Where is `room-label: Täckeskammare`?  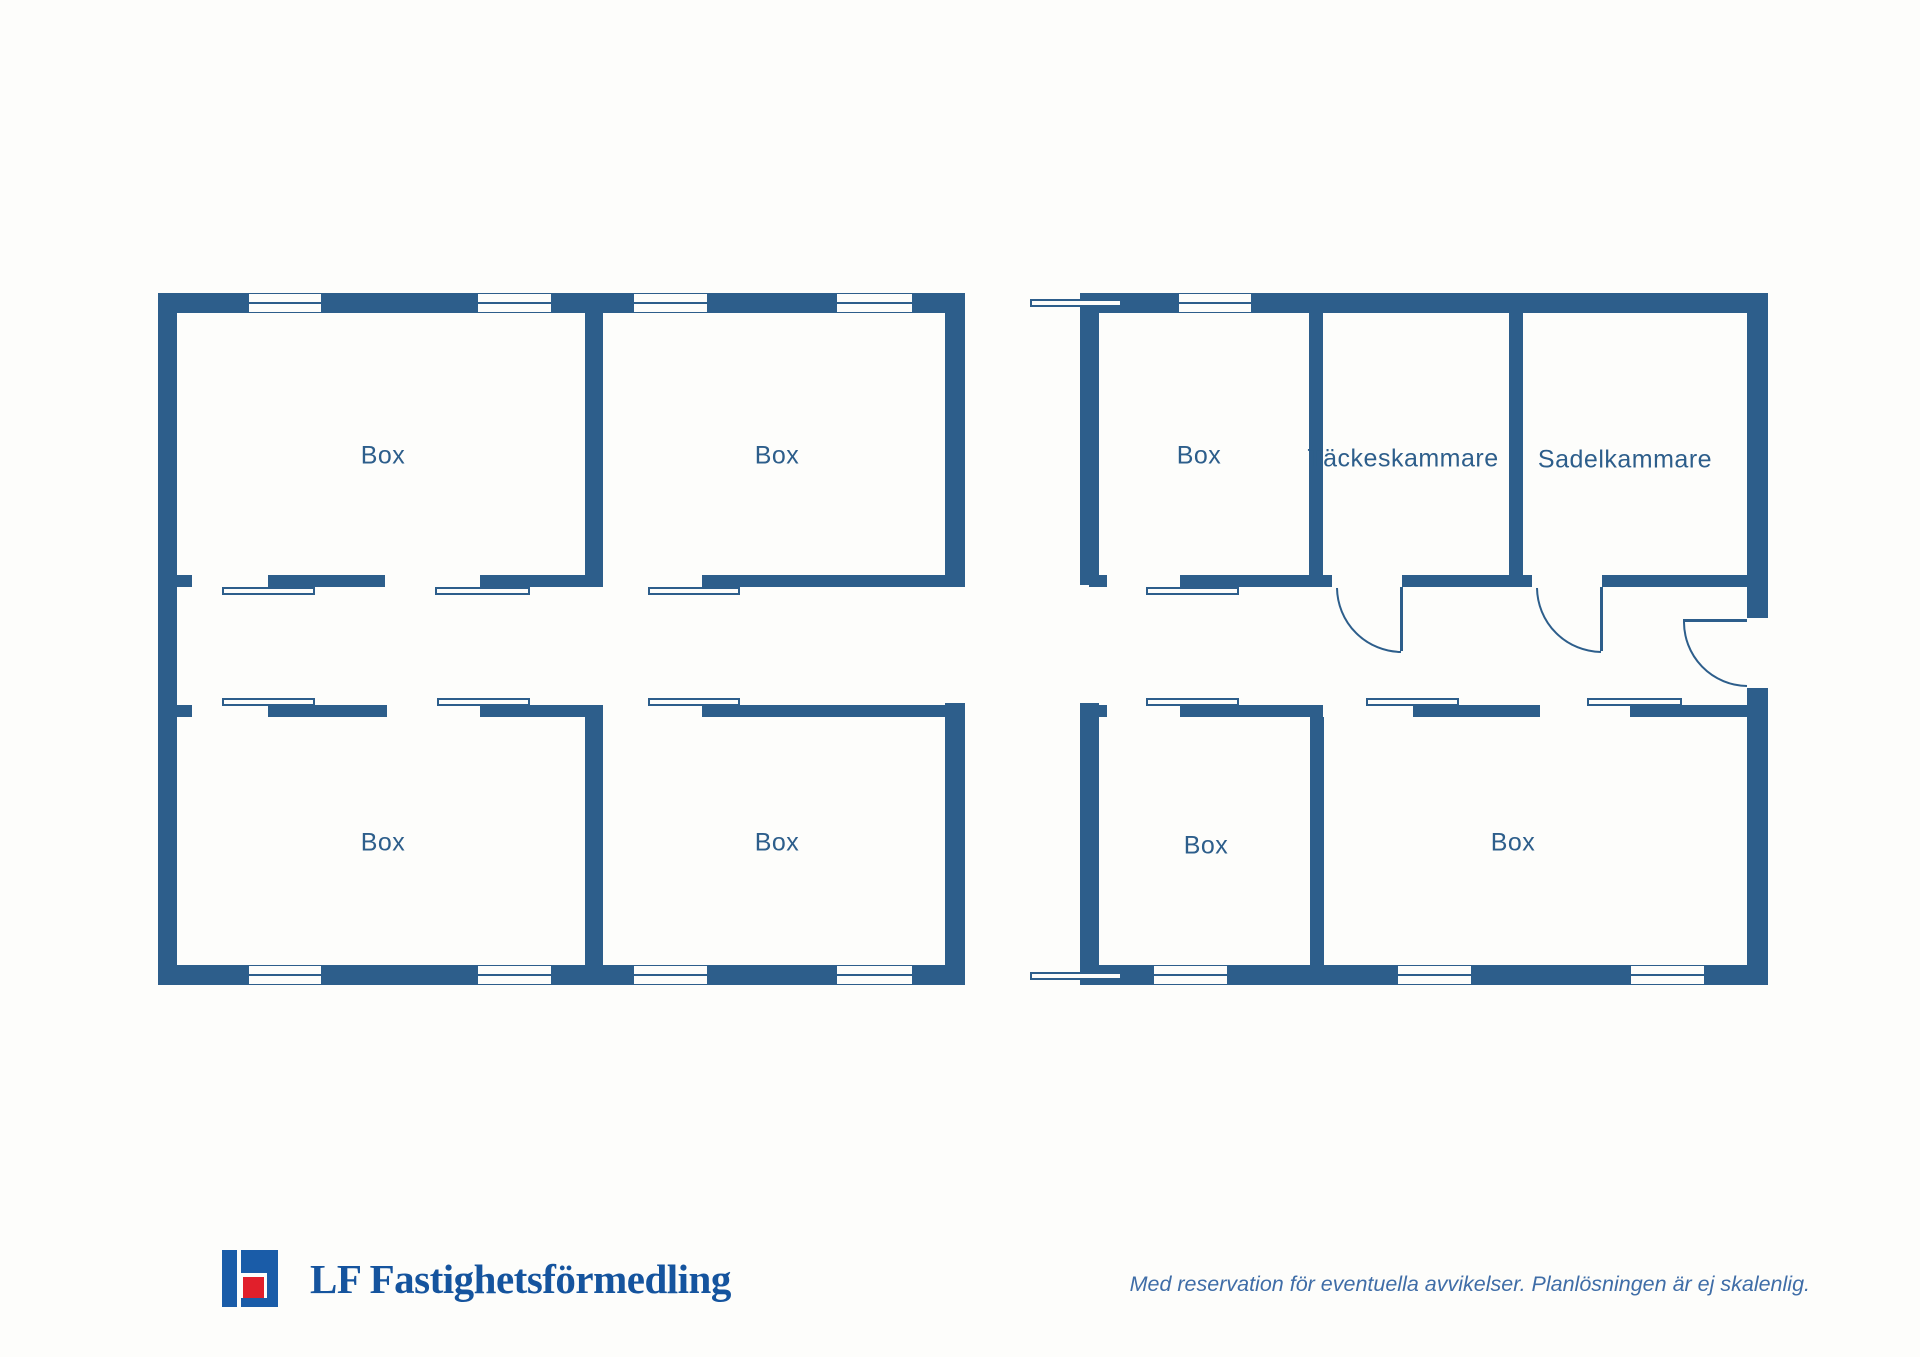
room-label: Täckeskammare is located at coordinates (1403, 458).